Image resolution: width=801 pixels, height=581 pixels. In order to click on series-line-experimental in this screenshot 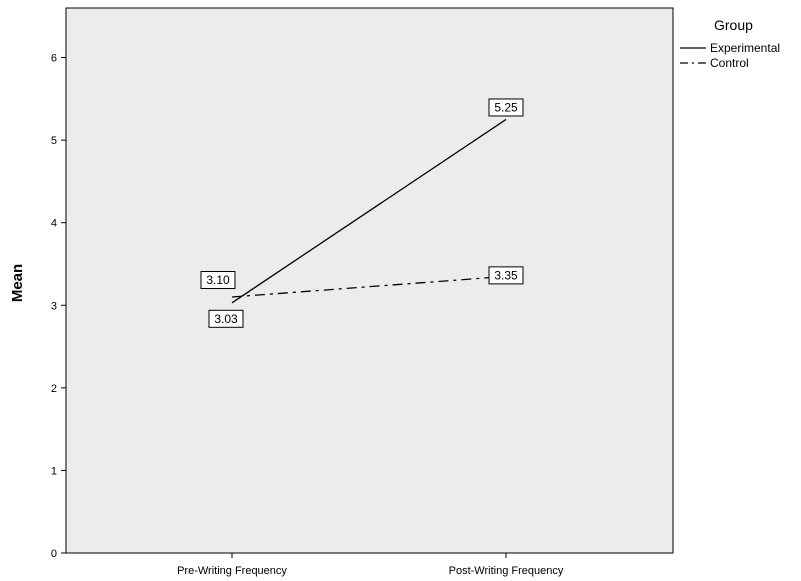, I will do `click(369, 211)`.